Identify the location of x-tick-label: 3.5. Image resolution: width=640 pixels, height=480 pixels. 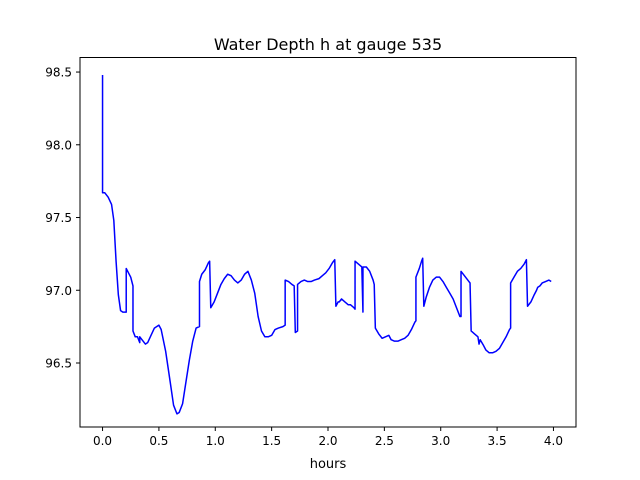
(497, 441).